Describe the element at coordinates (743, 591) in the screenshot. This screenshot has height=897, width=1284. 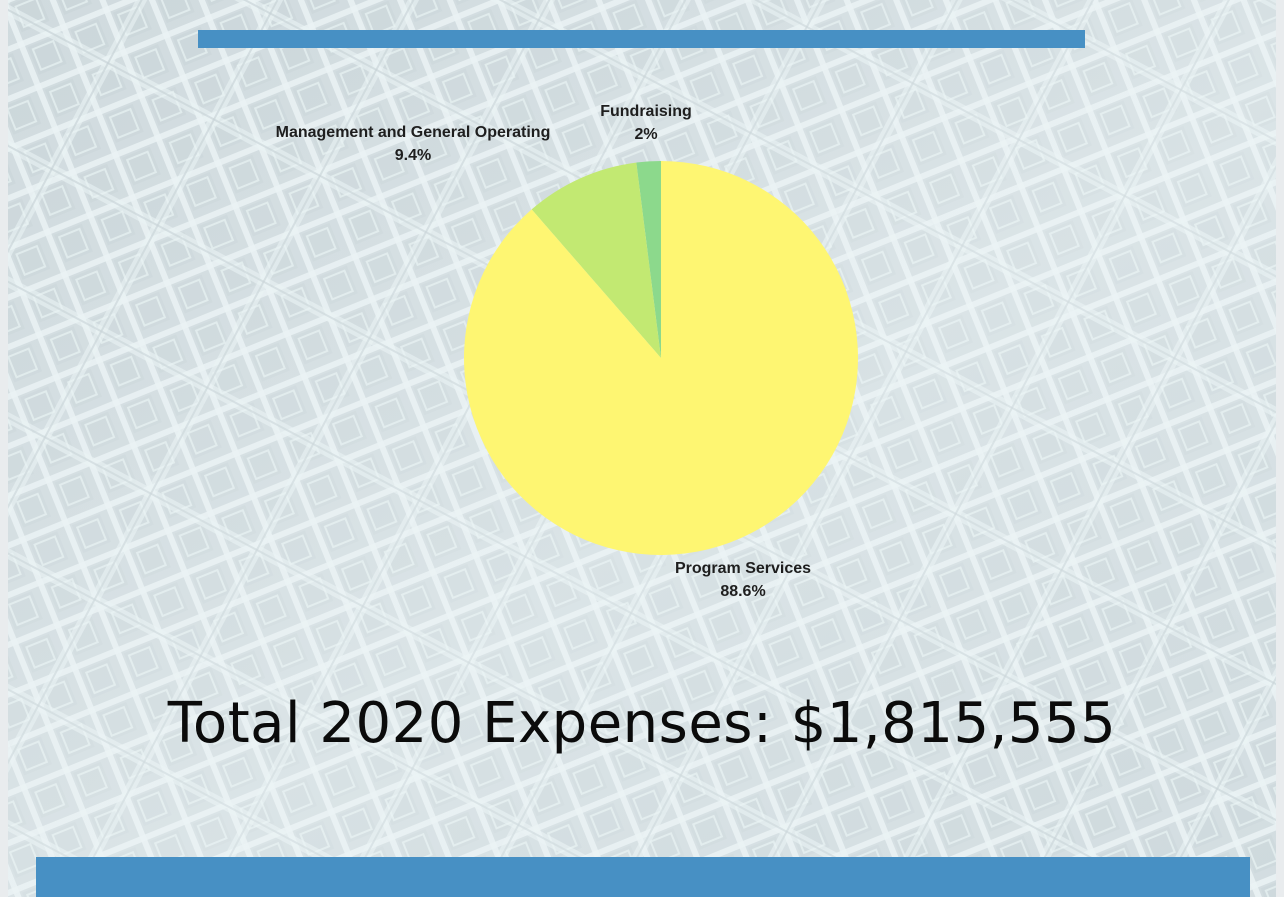
I see `slice-value-program-services: 88.6%` at that location.